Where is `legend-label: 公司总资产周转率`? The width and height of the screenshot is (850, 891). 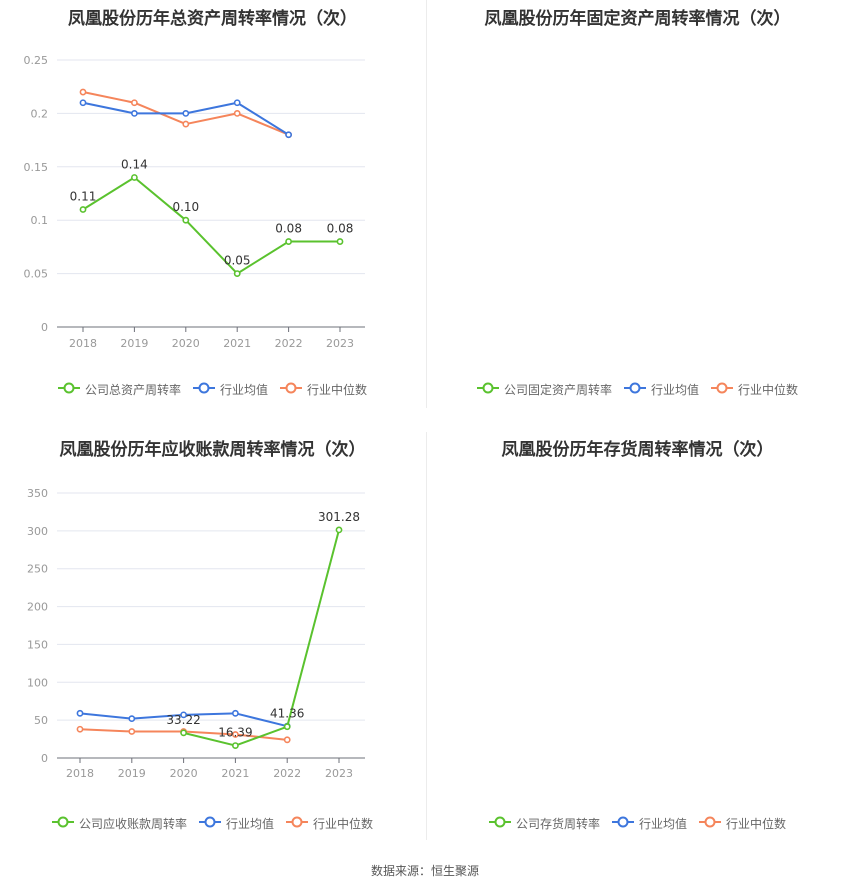 legend-label: 公司总资产周转率 is located at coordinates (132, 390).